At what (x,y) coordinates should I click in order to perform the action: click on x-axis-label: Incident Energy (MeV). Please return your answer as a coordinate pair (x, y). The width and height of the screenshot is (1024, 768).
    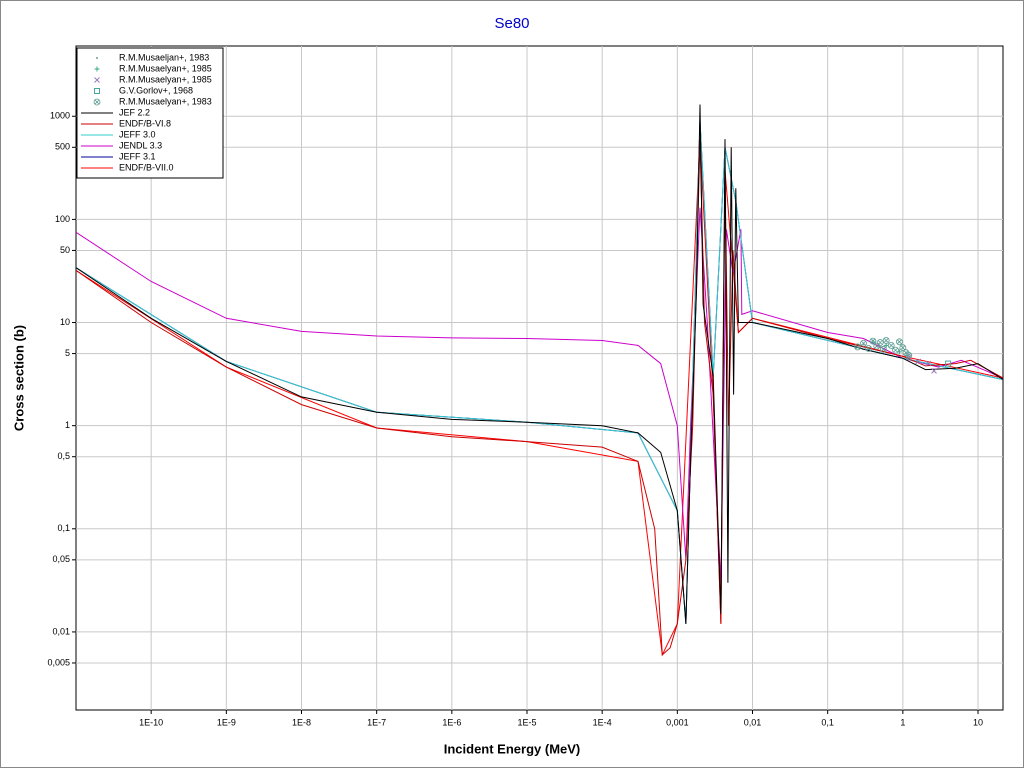
    Looking at the image, I should click on (512, 748).